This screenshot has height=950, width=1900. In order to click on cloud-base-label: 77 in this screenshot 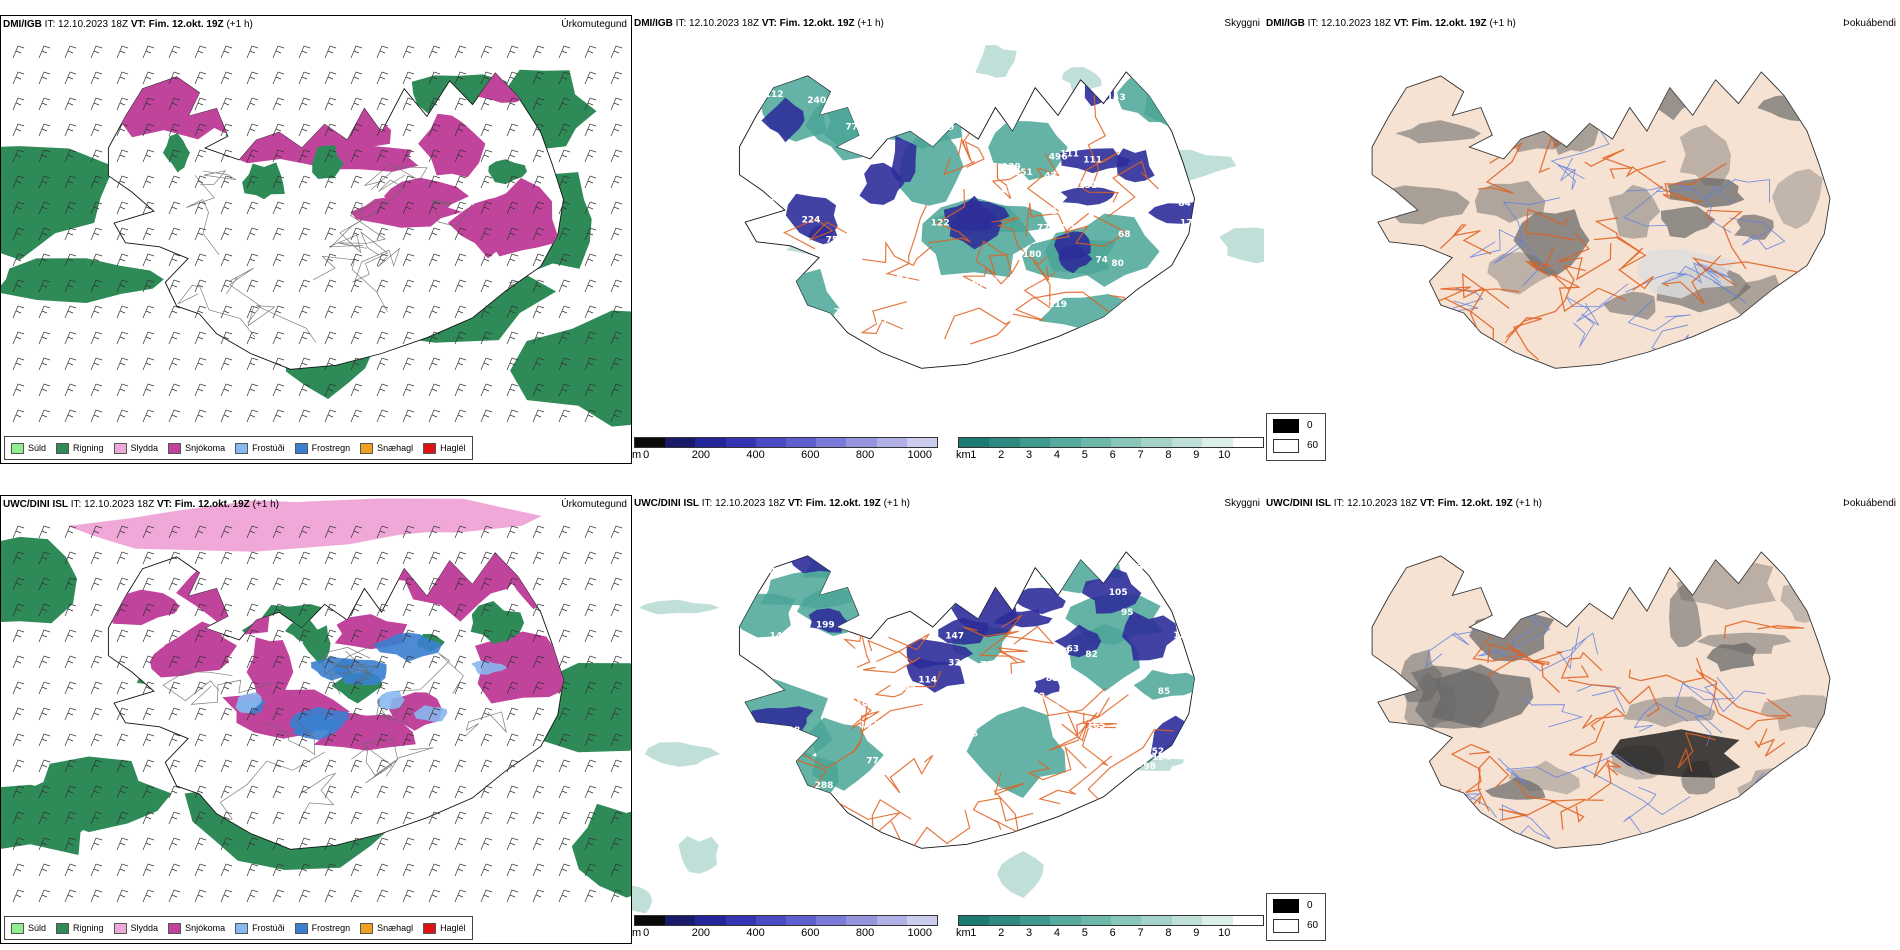, I will do `click(1043, 228)`.